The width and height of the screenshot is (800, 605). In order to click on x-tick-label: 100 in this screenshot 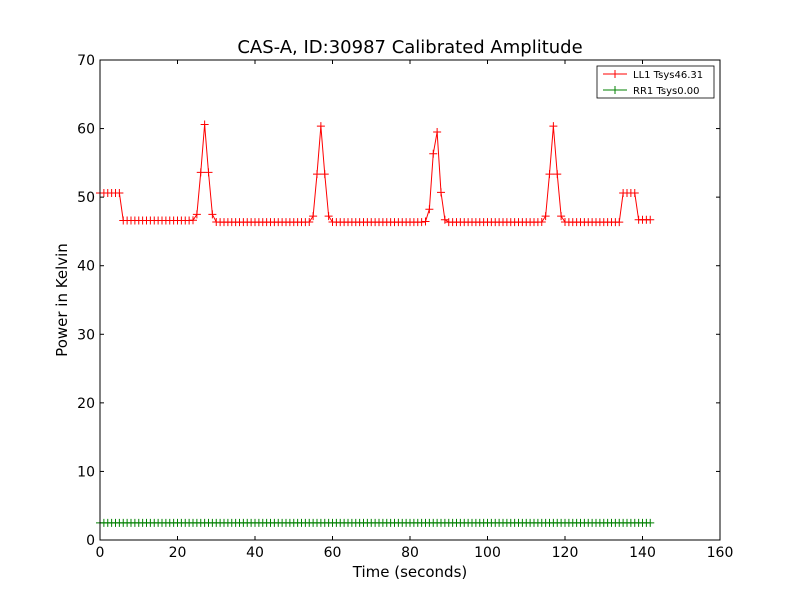, I will do `click(487, 553)`.